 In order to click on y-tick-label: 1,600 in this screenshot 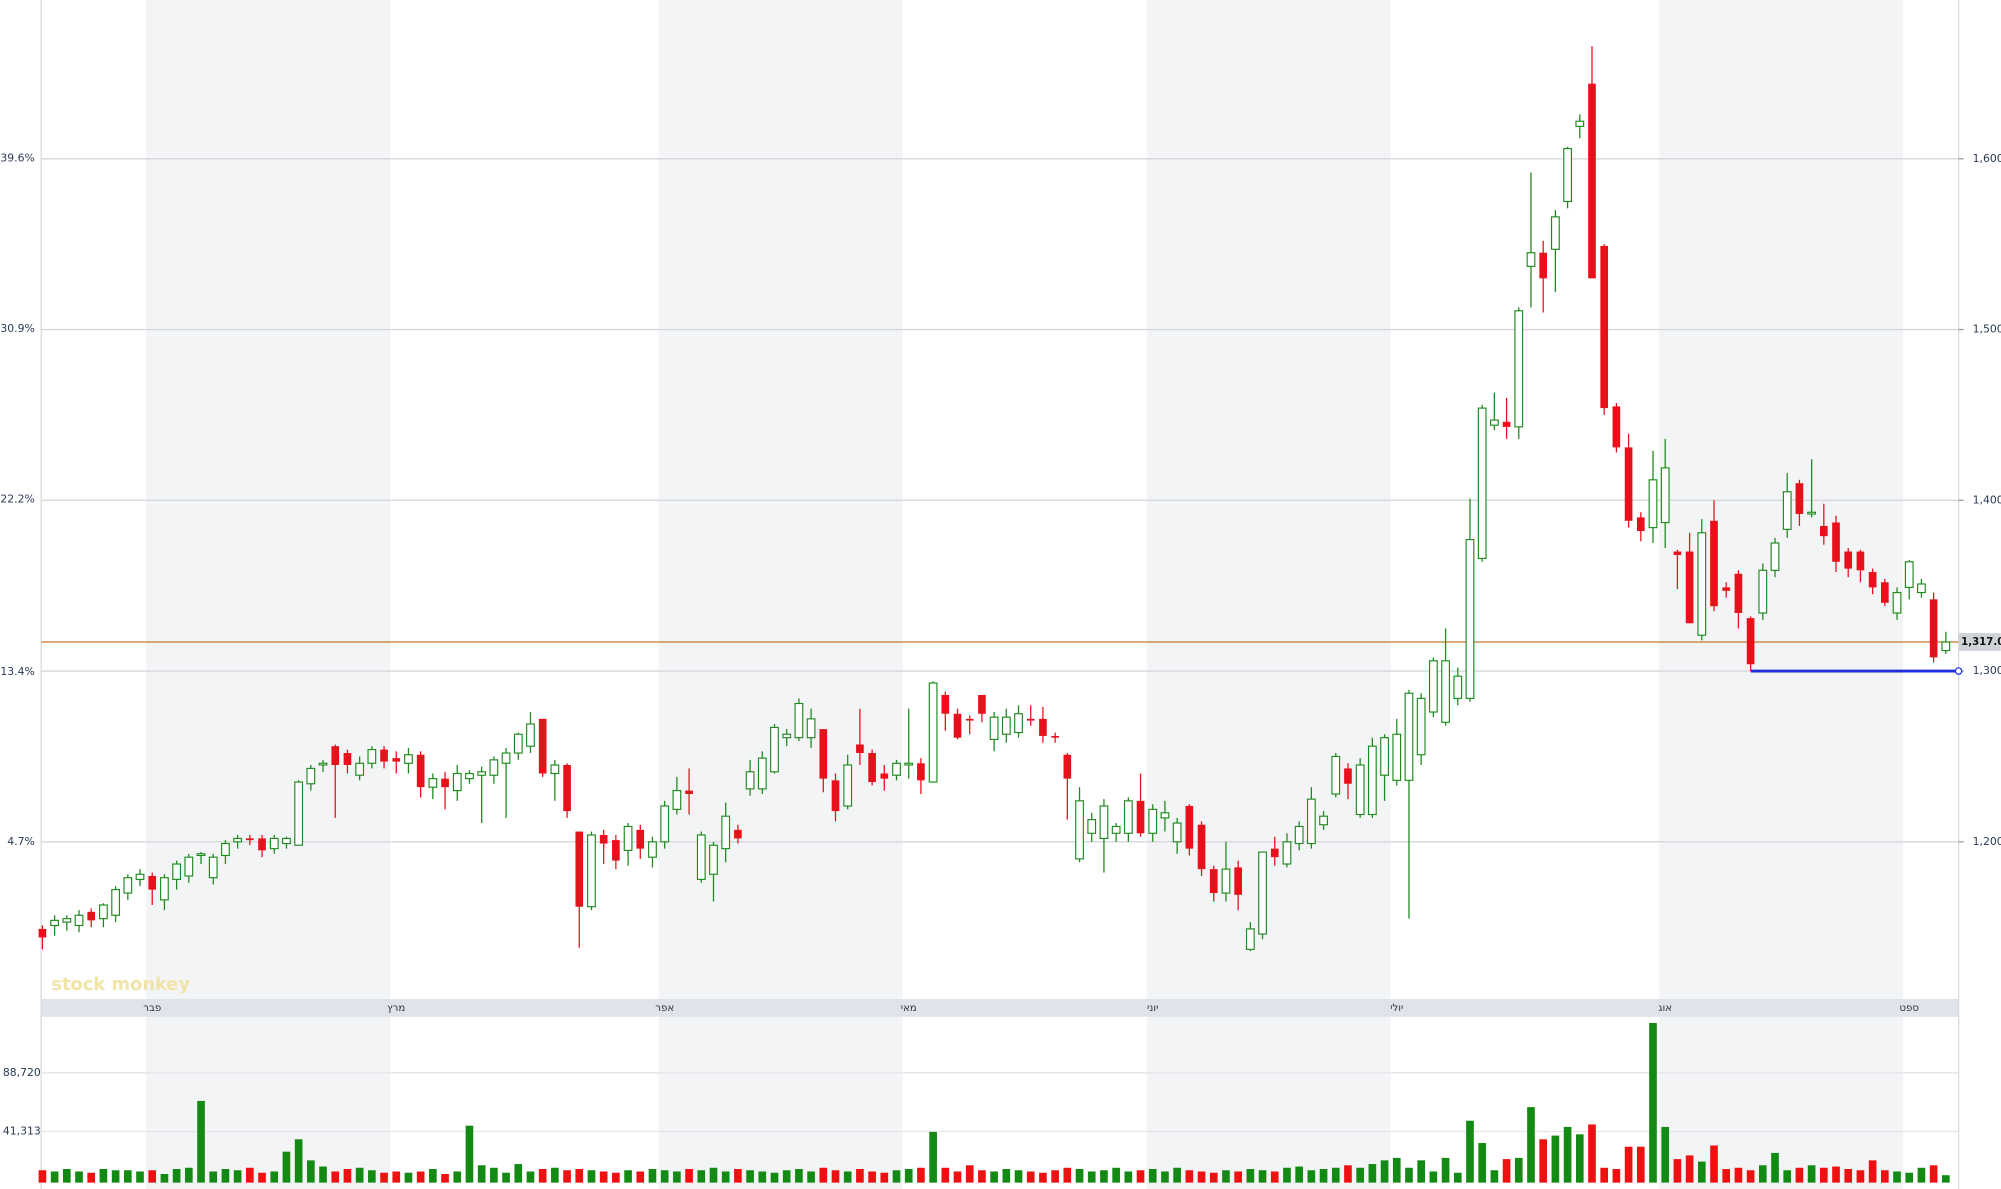, I will do `click(1987, 158)`.